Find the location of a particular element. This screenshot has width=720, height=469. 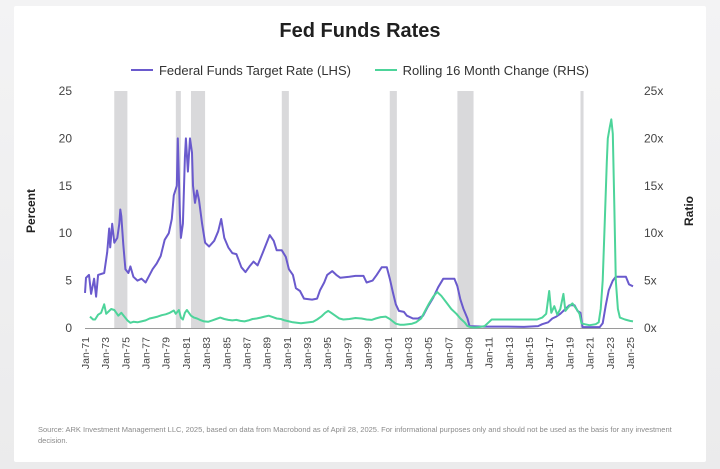

right-tick-label: 20x is located at coordinates (653, 138).